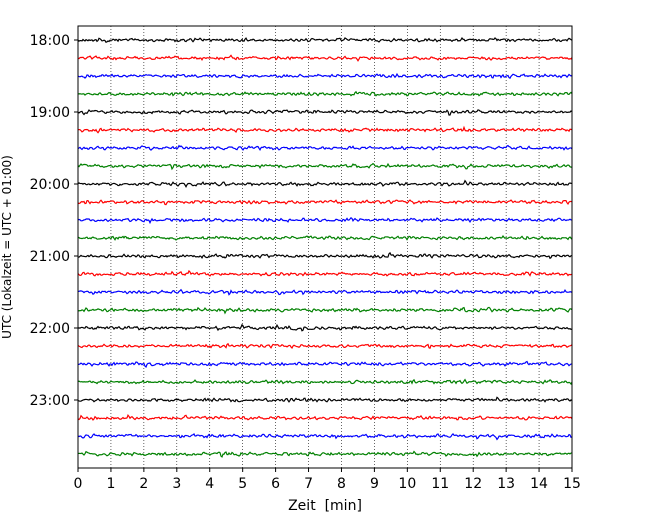  I want to click on x-tick-label: 2, so click(143, 484).